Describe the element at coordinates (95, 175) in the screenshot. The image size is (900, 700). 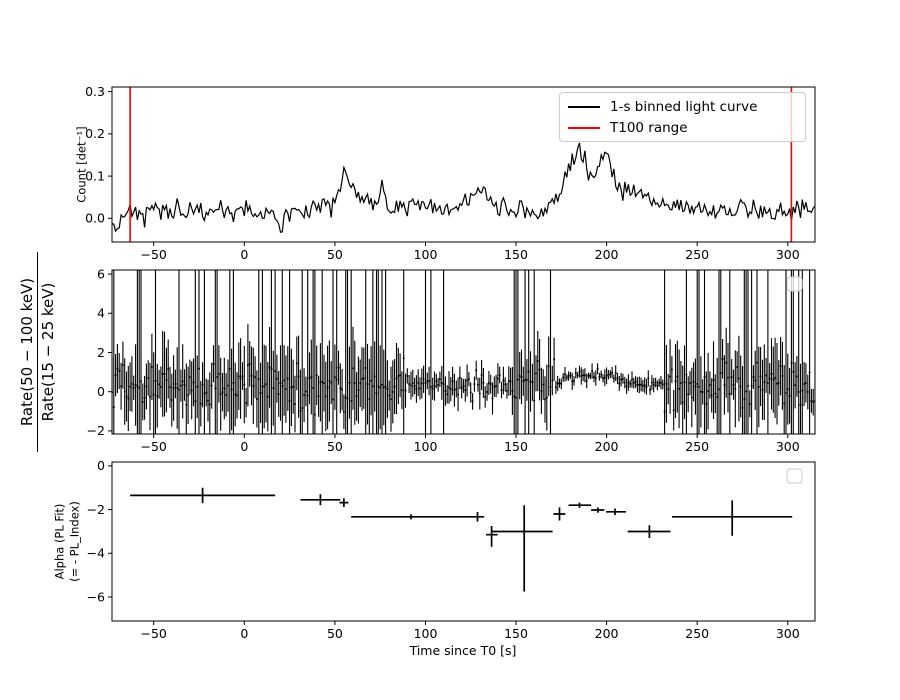
I see `y-tick-label: 0.1` at that location.